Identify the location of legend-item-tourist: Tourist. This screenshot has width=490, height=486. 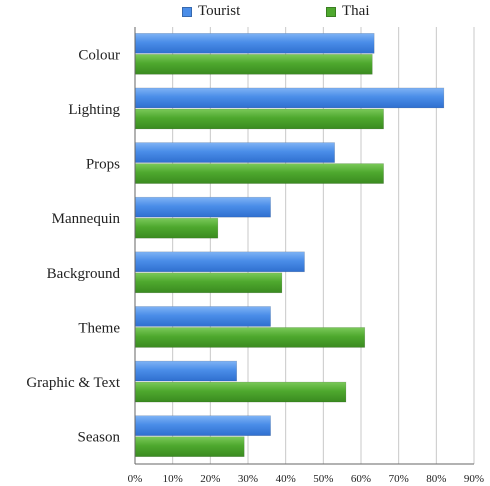
(211, 11).